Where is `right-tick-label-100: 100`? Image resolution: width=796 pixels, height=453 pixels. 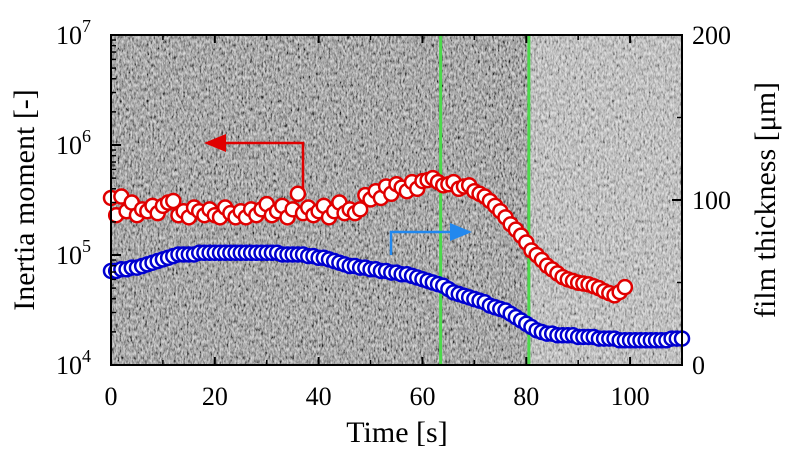 right-tick-label-100: 100 is located at coordinates (711, 200).